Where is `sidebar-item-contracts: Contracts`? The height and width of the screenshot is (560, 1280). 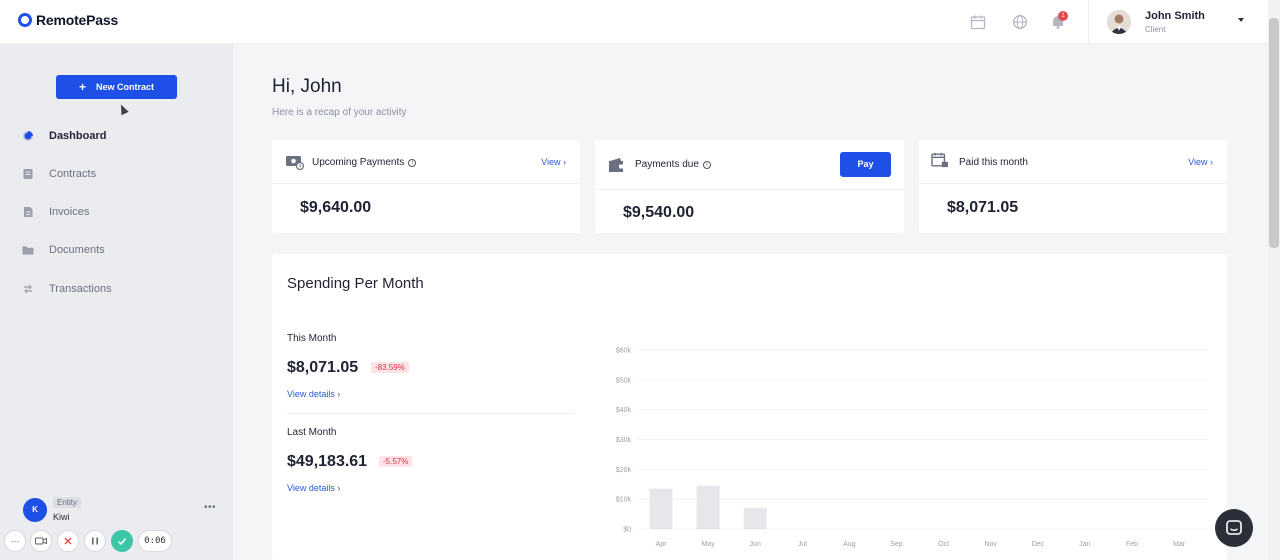
sidebar-item-contracts: Contracts is located at coordinates (59, 174).